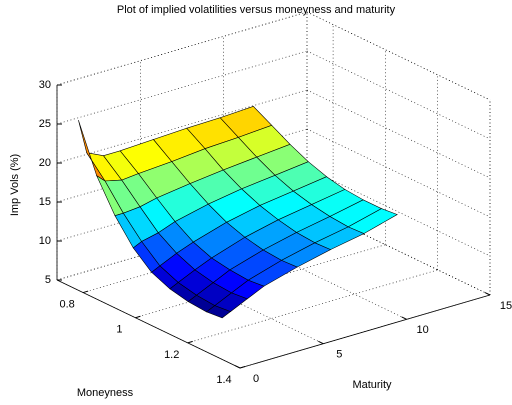 This screenshot has width=512, height=405. What do you see at coordinates (223, 380) in the screenshot?
I see `x-tick-label: 1.4` at bounding box center [223, 380].